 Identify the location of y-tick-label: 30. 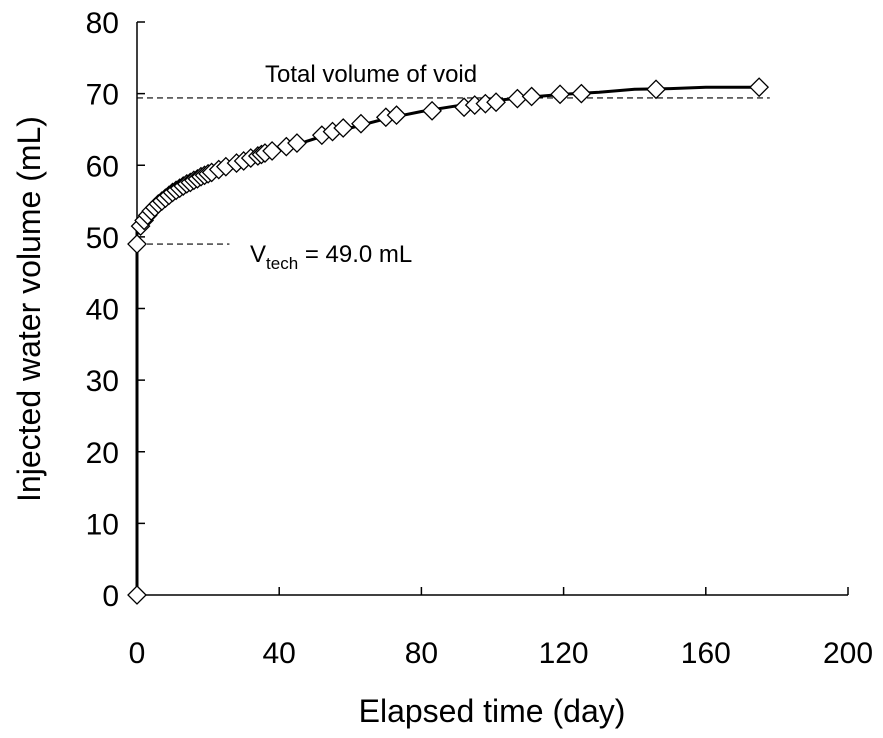
(102, 381).